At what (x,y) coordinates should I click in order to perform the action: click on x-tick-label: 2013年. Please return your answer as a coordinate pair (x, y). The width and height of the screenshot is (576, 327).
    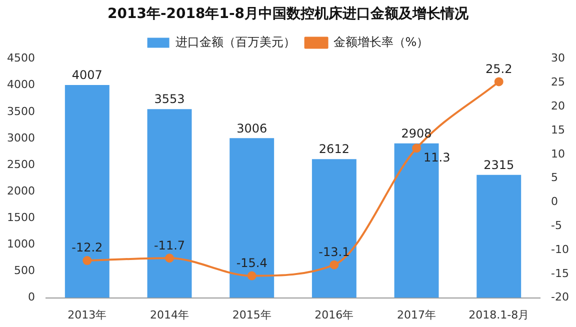
    Looking at the image, I should click on (87, 315).